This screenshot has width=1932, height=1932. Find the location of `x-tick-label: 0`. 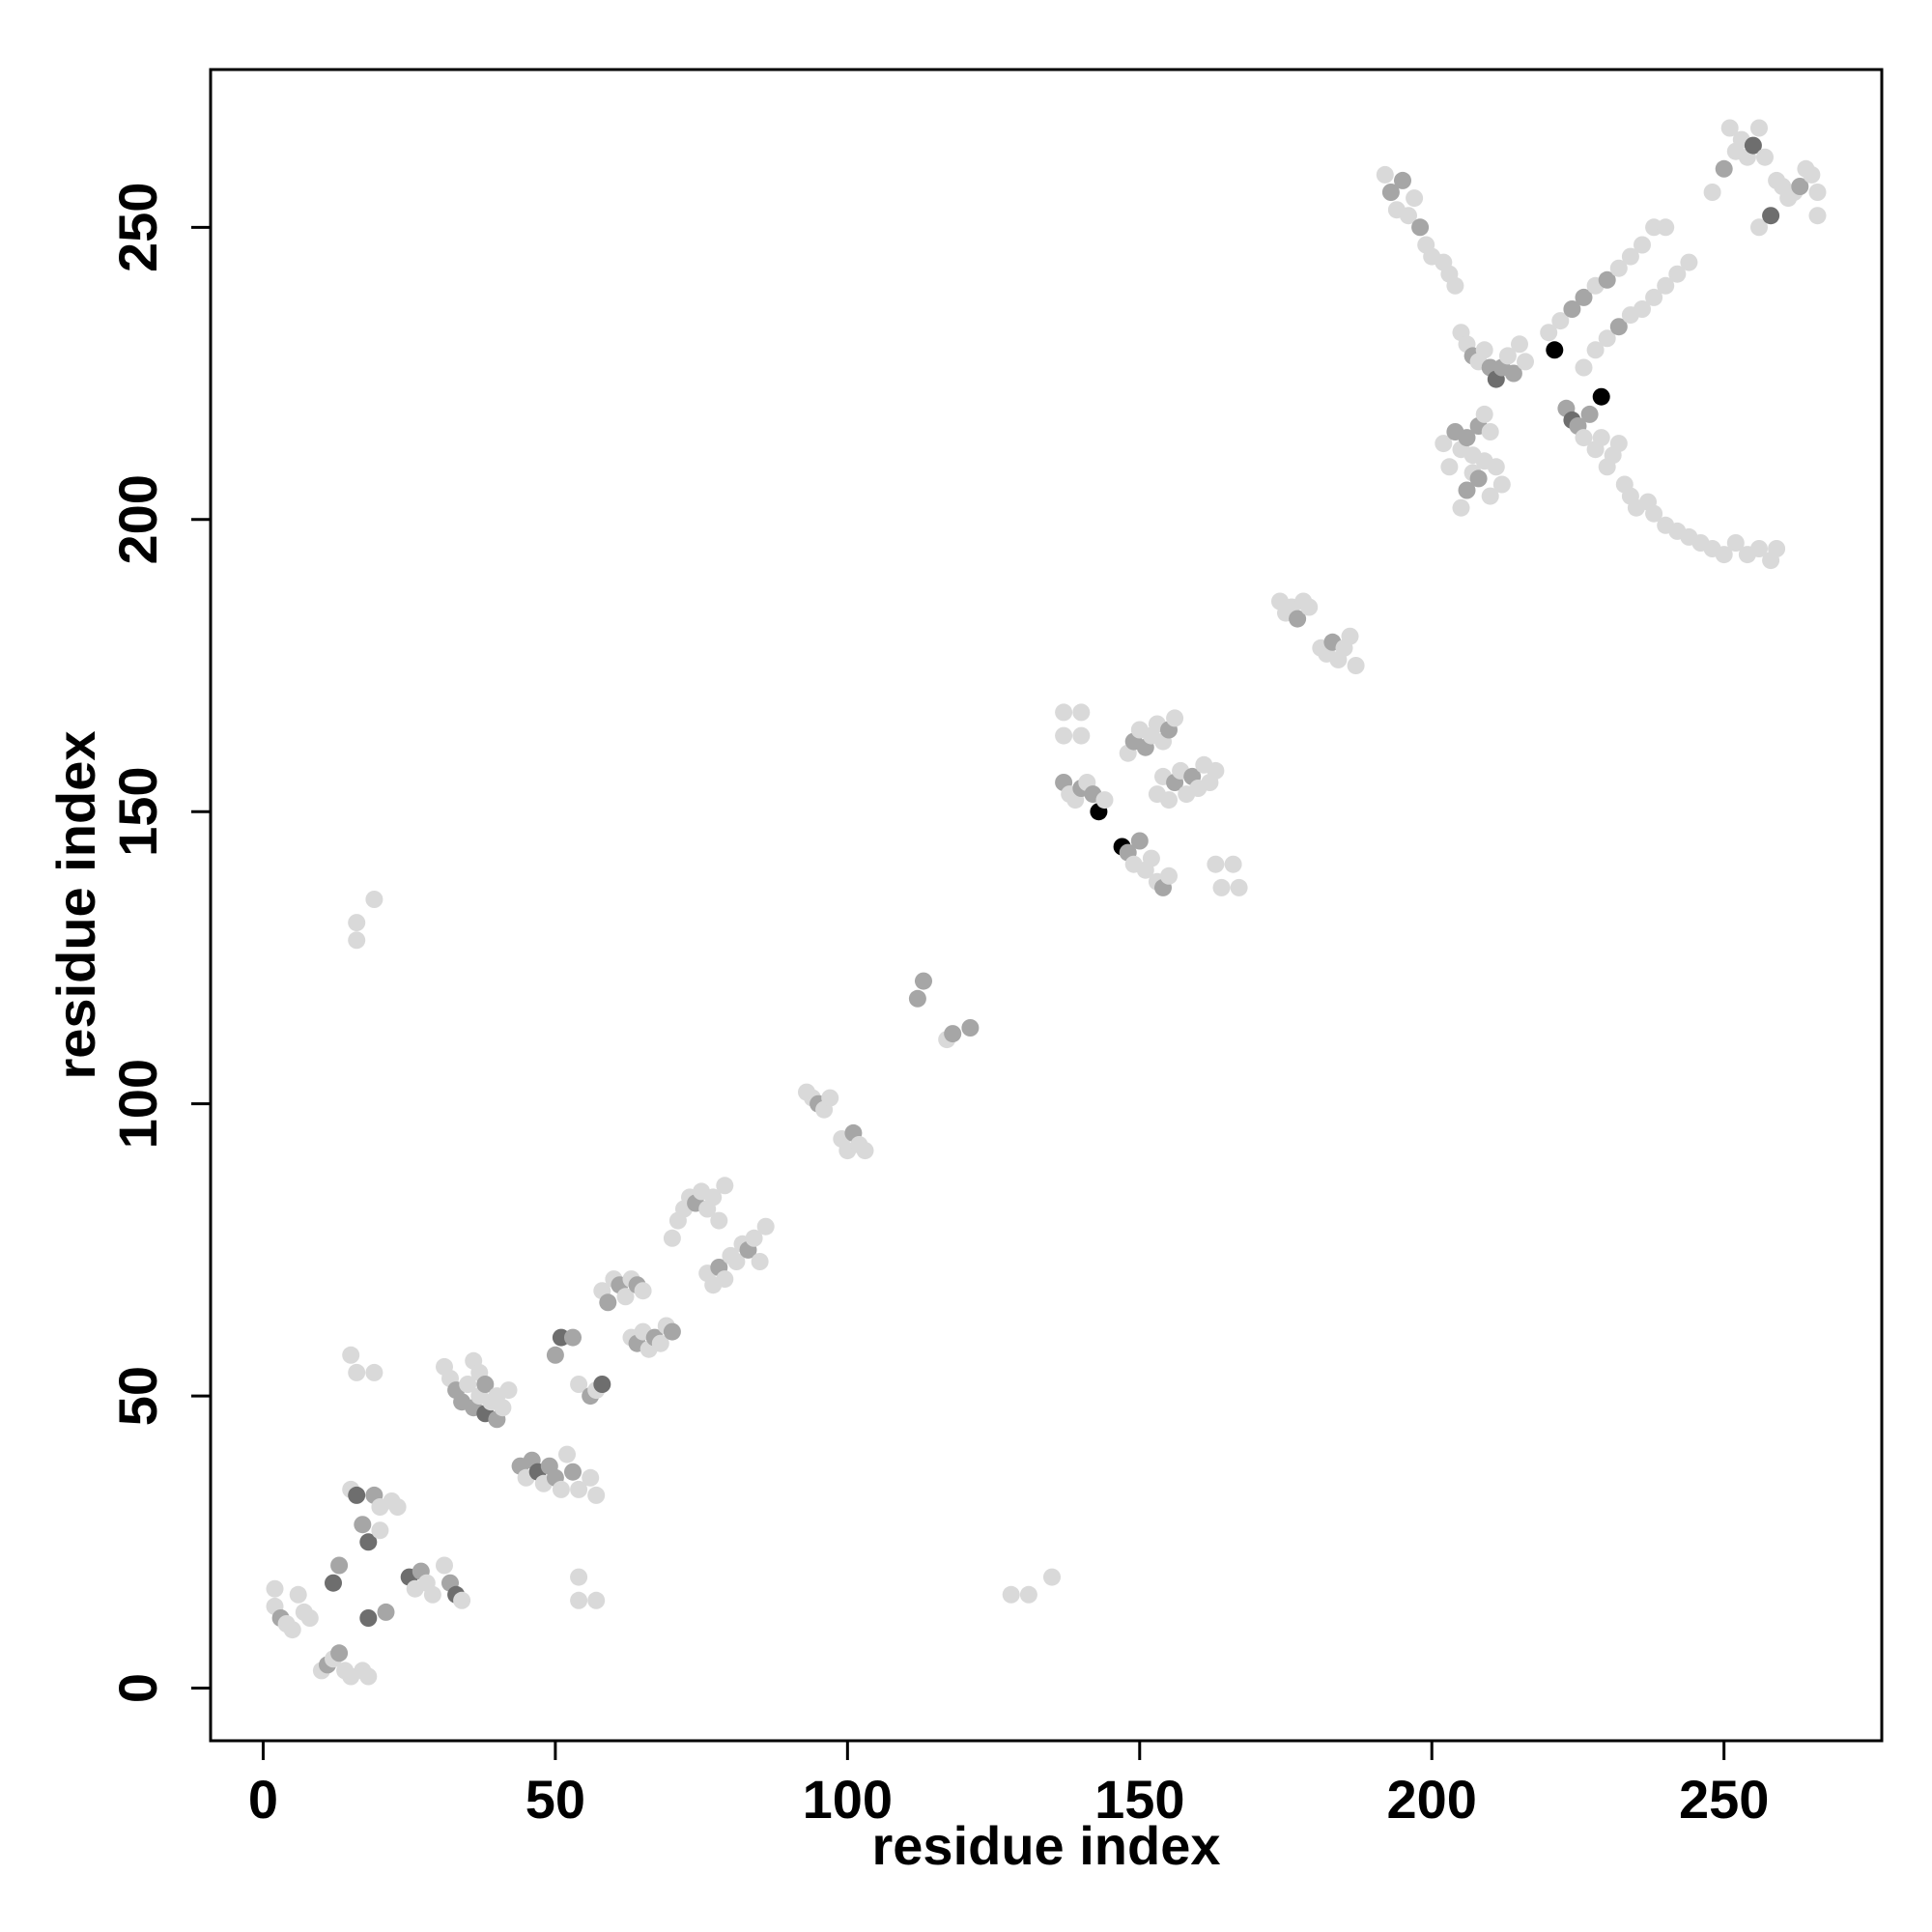

x-tick-label: 0 is located at coordinates (263, 1799).